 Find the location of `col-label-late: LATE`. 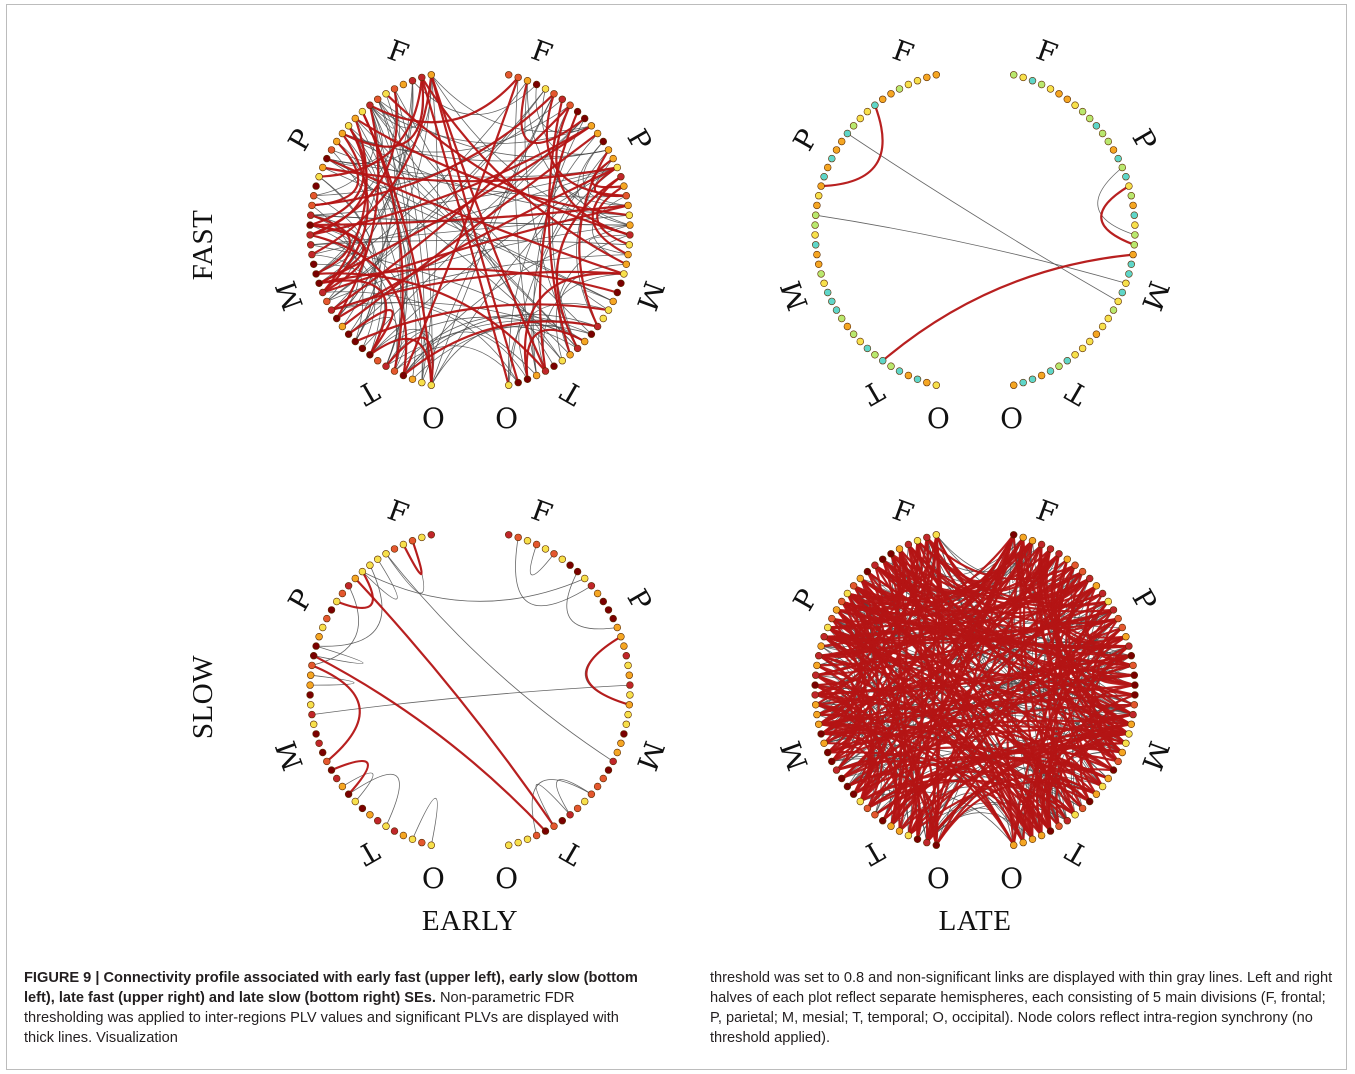

col-label-late: LATE is located at coordinates (975, 921).